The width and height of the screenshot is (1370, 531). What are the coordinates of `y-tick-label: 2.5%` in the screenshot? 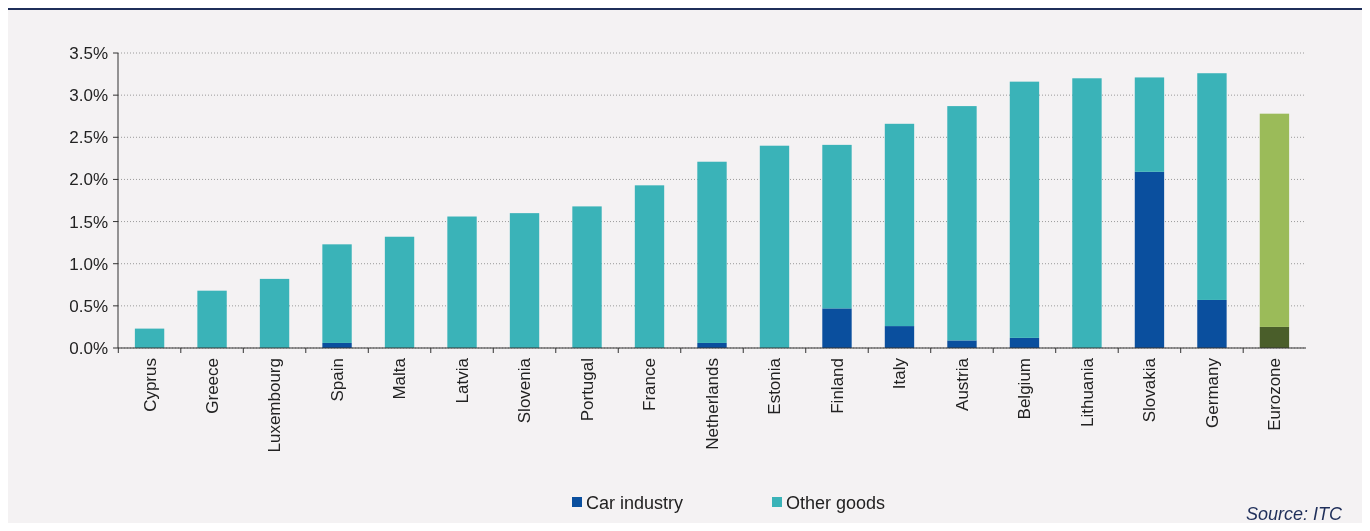 It's located at (88, 138).